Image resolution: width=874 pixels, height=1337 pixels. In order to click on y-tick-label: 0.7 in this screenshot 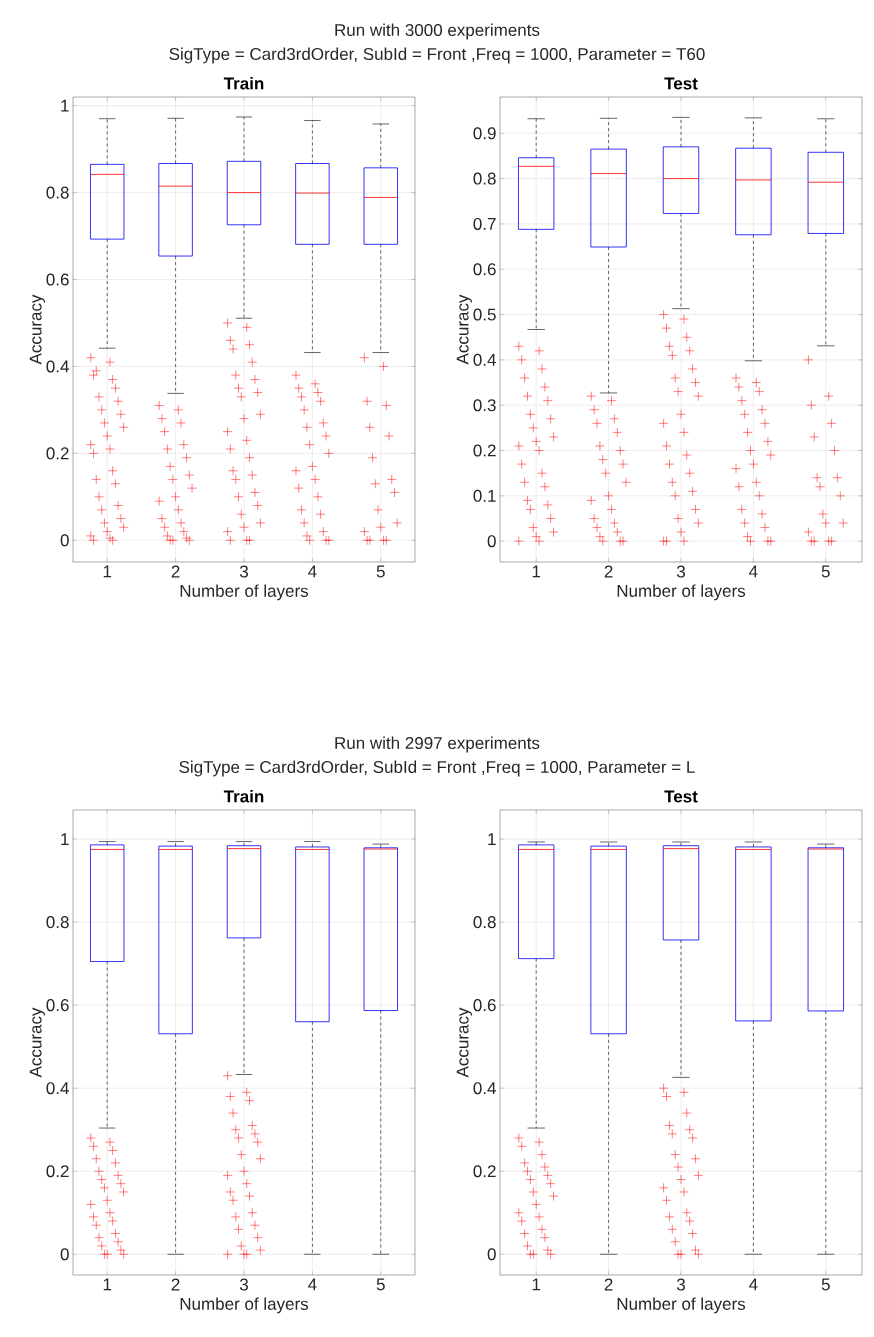, I will do `click(484, 223)`.